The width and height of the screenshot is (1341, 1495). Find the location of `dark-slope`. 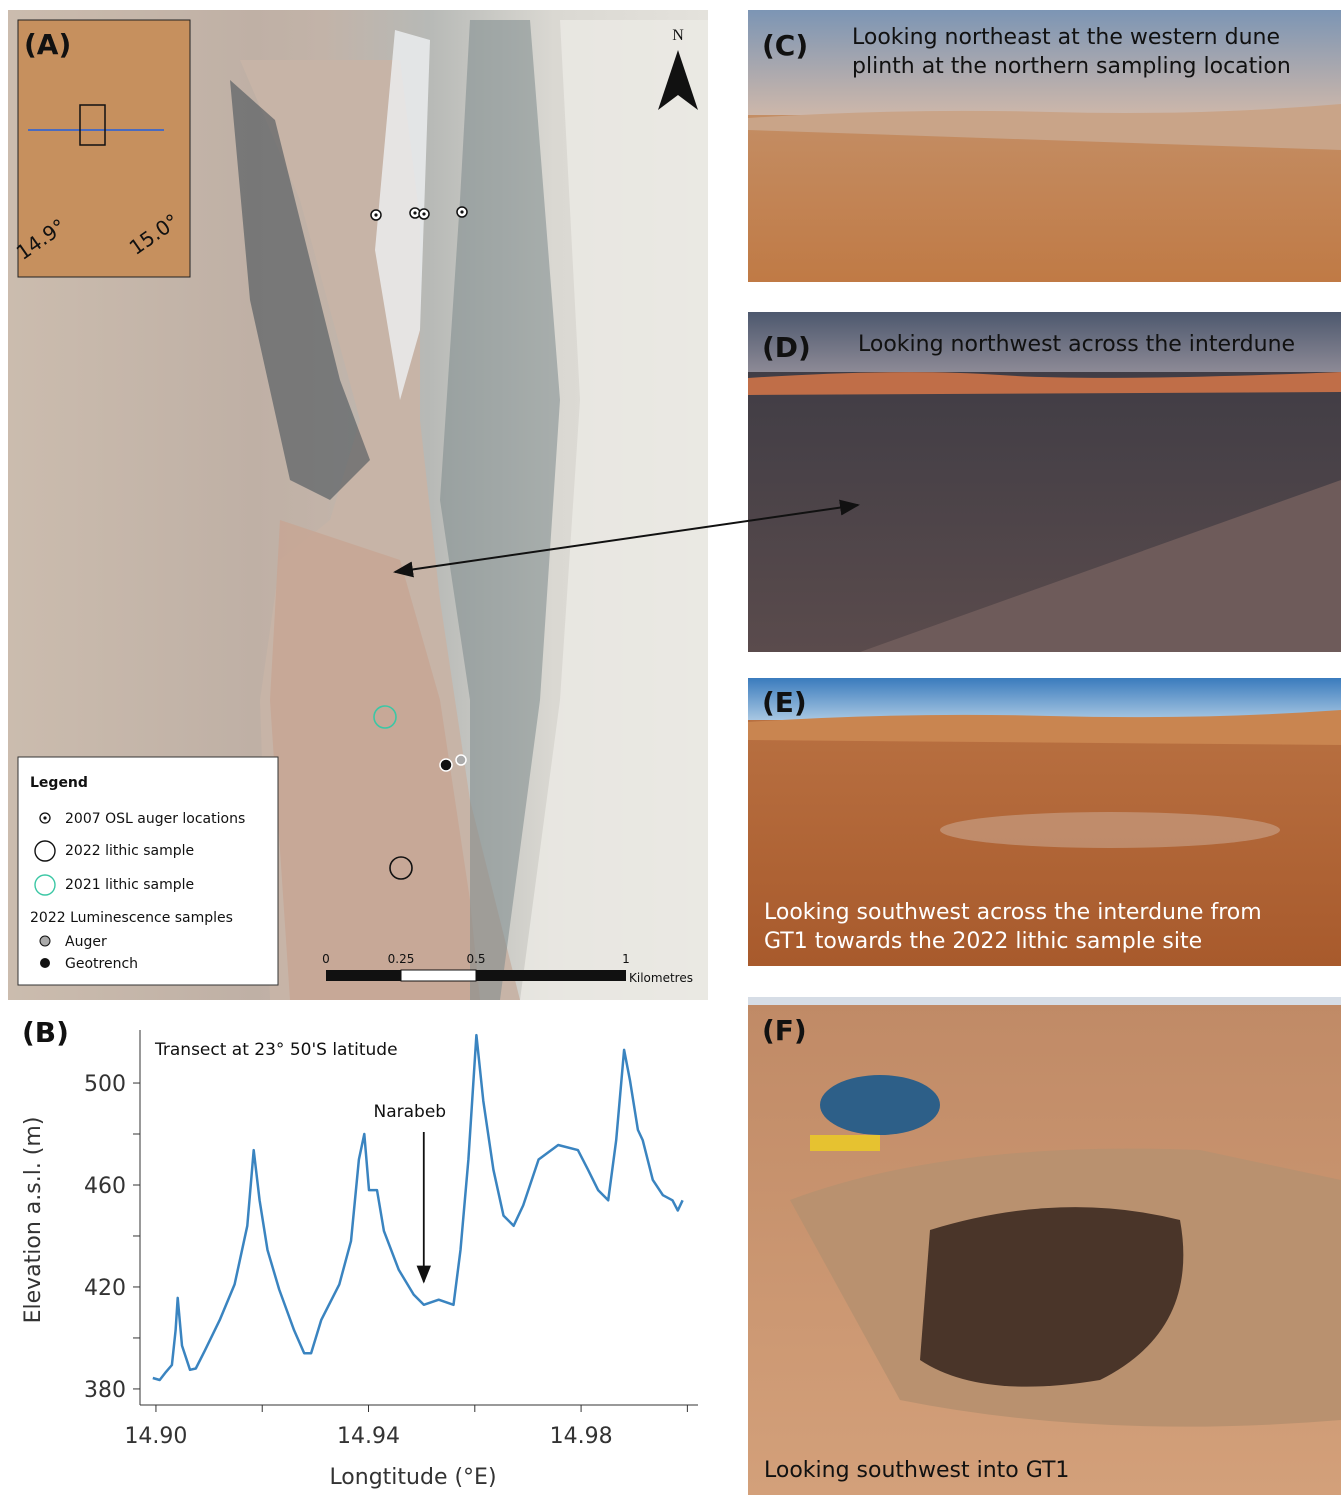

dark-slope is located at coordinates (300, 290).